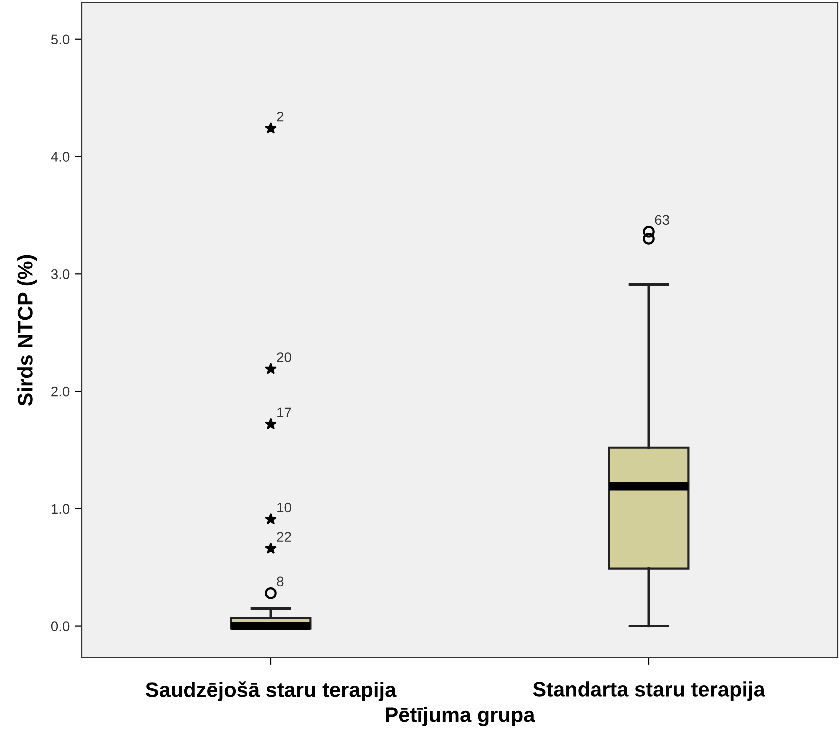 The height and width of the screenshot is (731, 840). I want to click on annotation: 10, so click(285, 507).